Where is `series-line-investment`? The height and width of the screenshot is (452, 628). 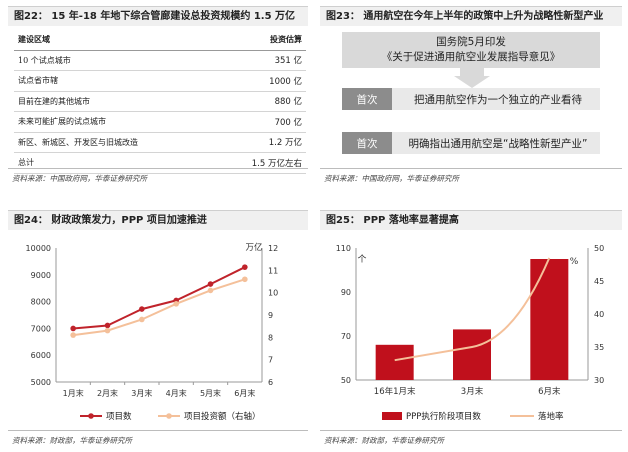
series-line-investment is located at coordinates (159, 307).